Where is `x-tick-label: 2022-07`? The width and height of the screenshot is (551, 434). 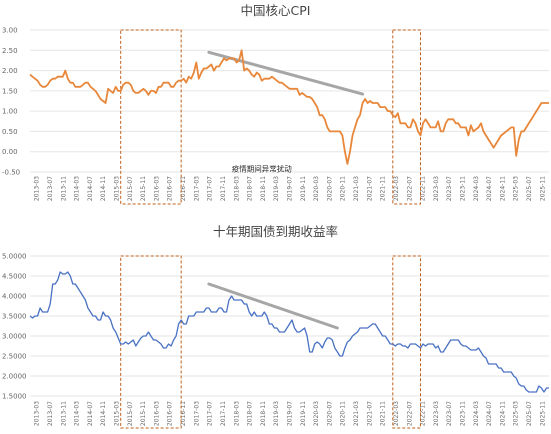 x-tick-label: 2022-07 is located at coordinates (409, 188).